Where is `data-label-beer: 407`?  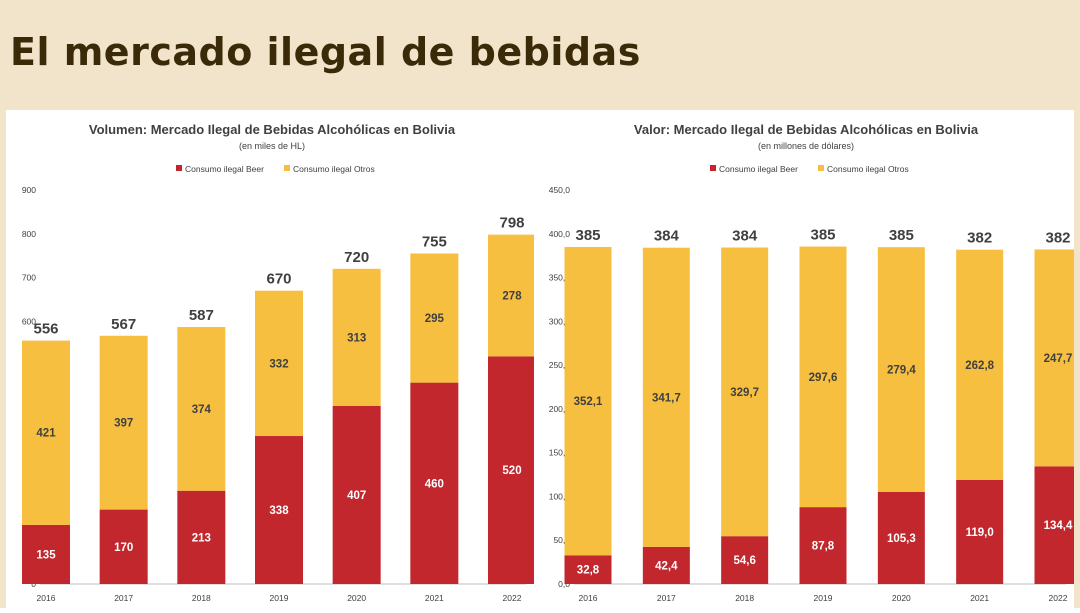
data-label-beer: 407 is located at coordinates (356, 496).